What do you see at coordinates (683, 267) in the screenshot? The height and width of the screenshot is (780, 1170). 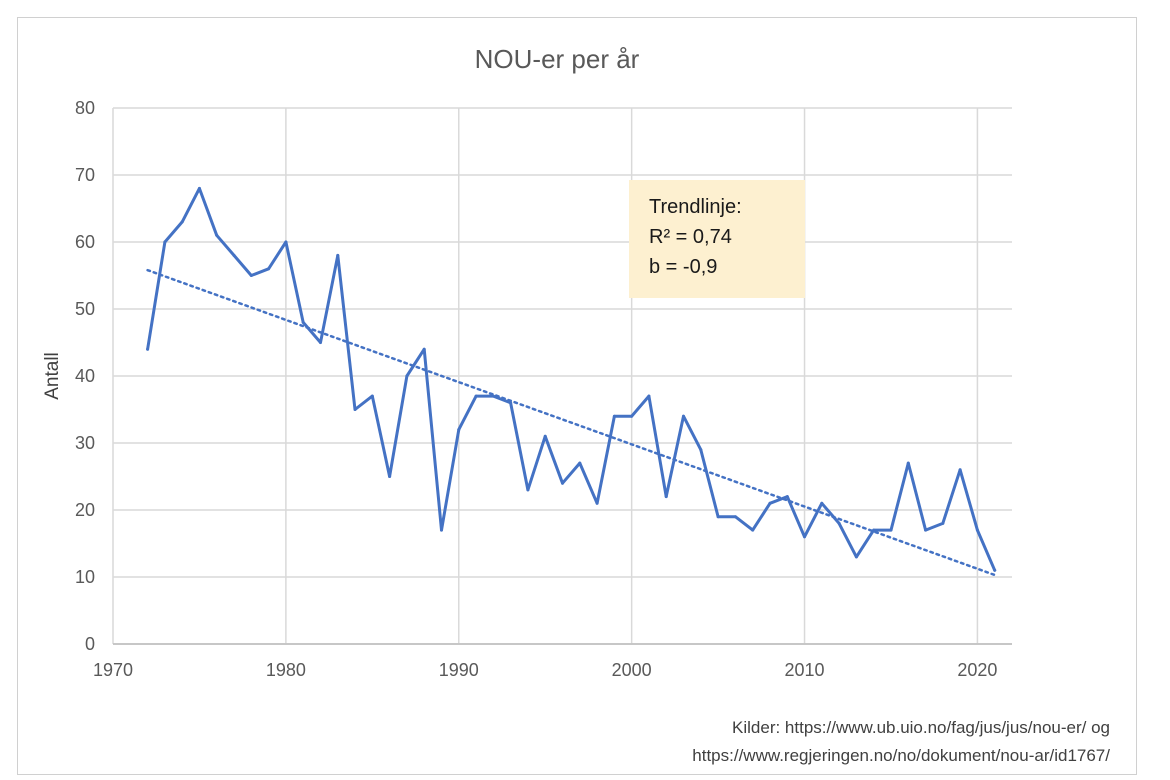 I see `annotation-slope: b = -0,9` at bounding box center [683, 267].